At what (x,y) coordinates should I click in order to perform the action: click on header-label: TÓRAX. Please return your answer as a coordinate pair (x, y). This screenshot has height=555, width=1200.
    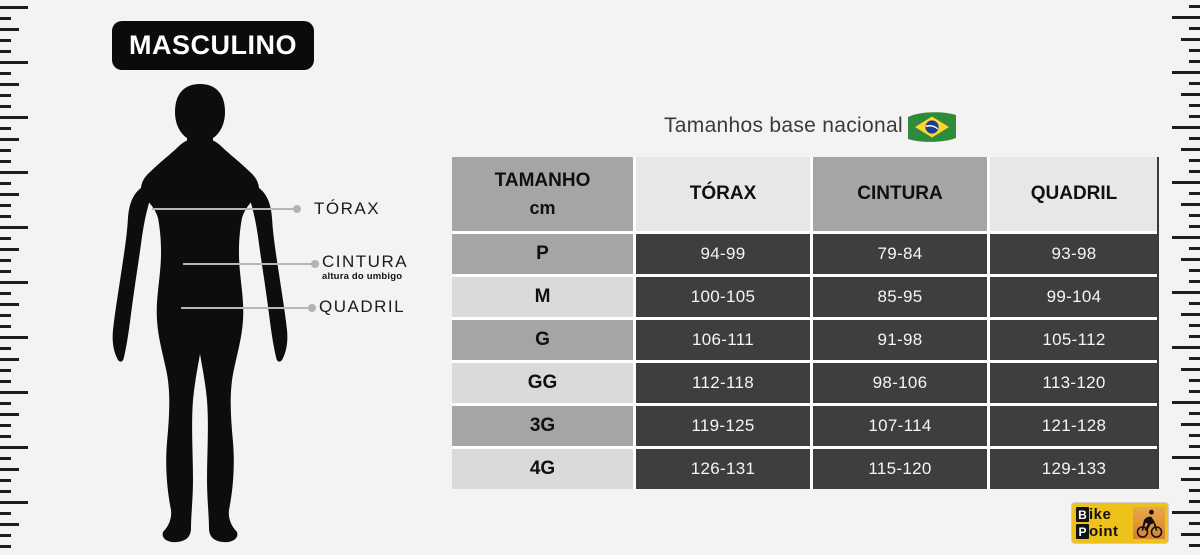
    Looking at the image, I should click on (723, 194).